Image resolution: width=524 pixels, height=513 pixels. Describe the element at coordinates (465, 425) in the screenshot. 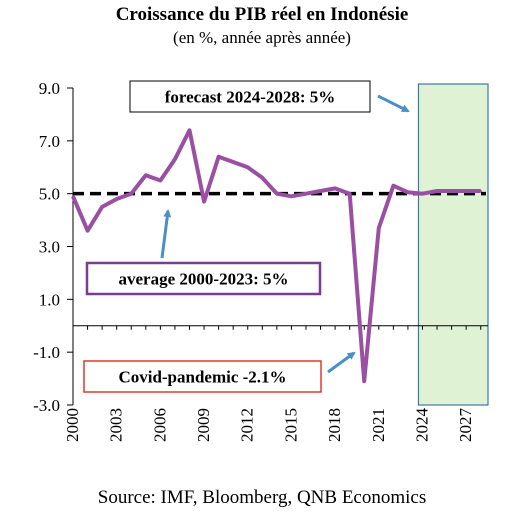

I see `x-tick-label: 2027` at that location.